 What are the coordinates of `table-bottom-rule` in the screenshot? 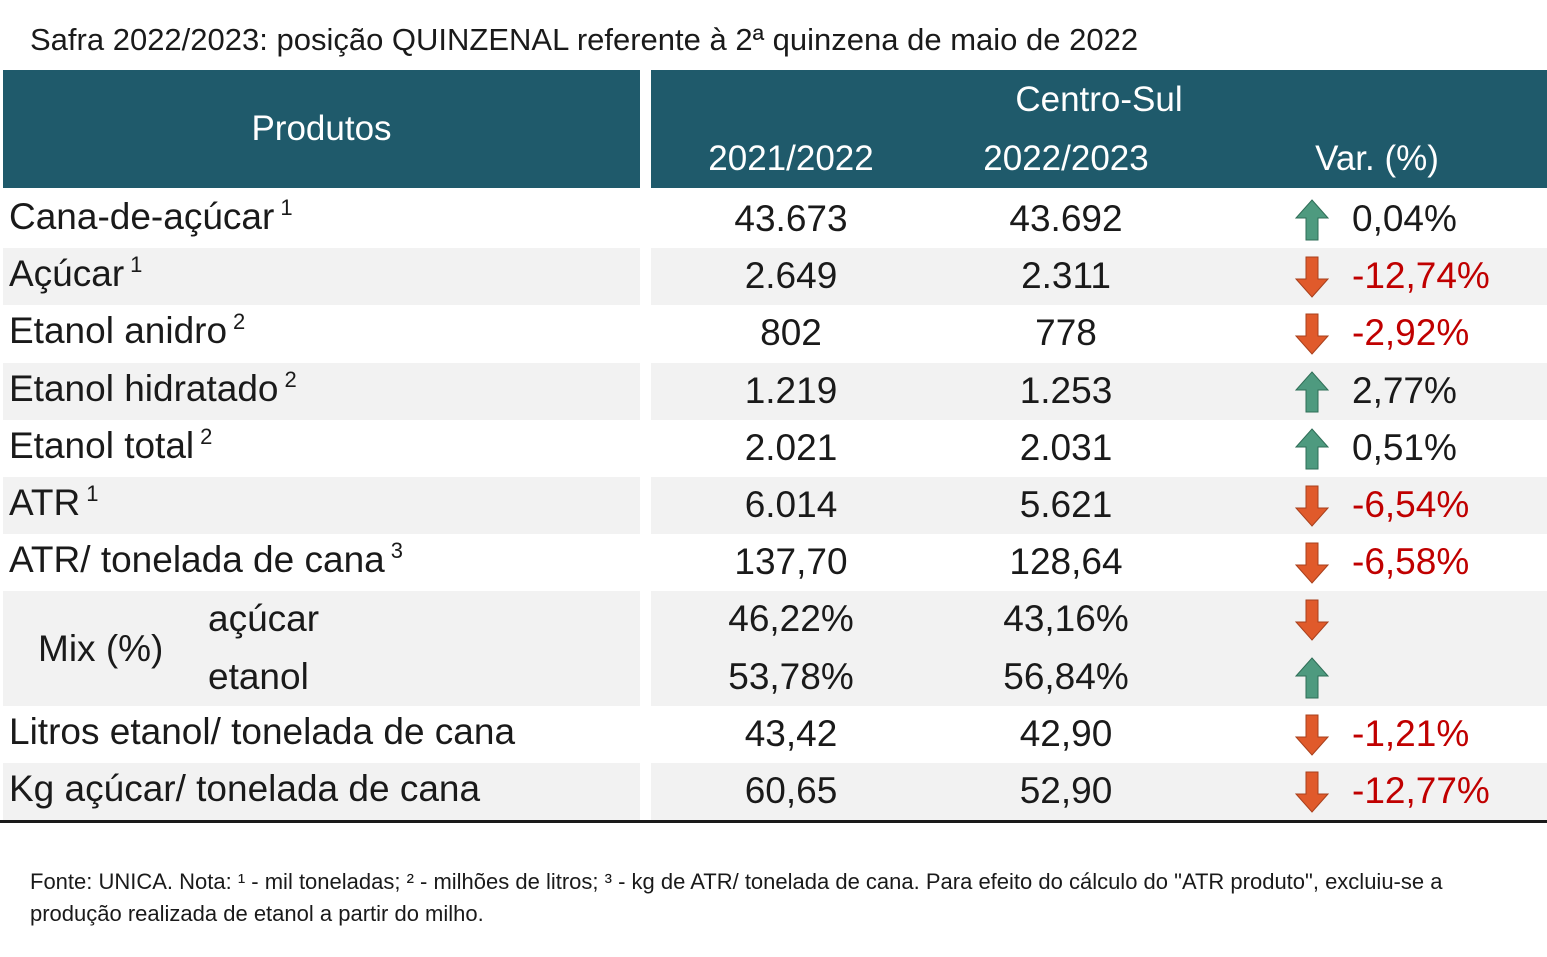 It's located at (773, 821).